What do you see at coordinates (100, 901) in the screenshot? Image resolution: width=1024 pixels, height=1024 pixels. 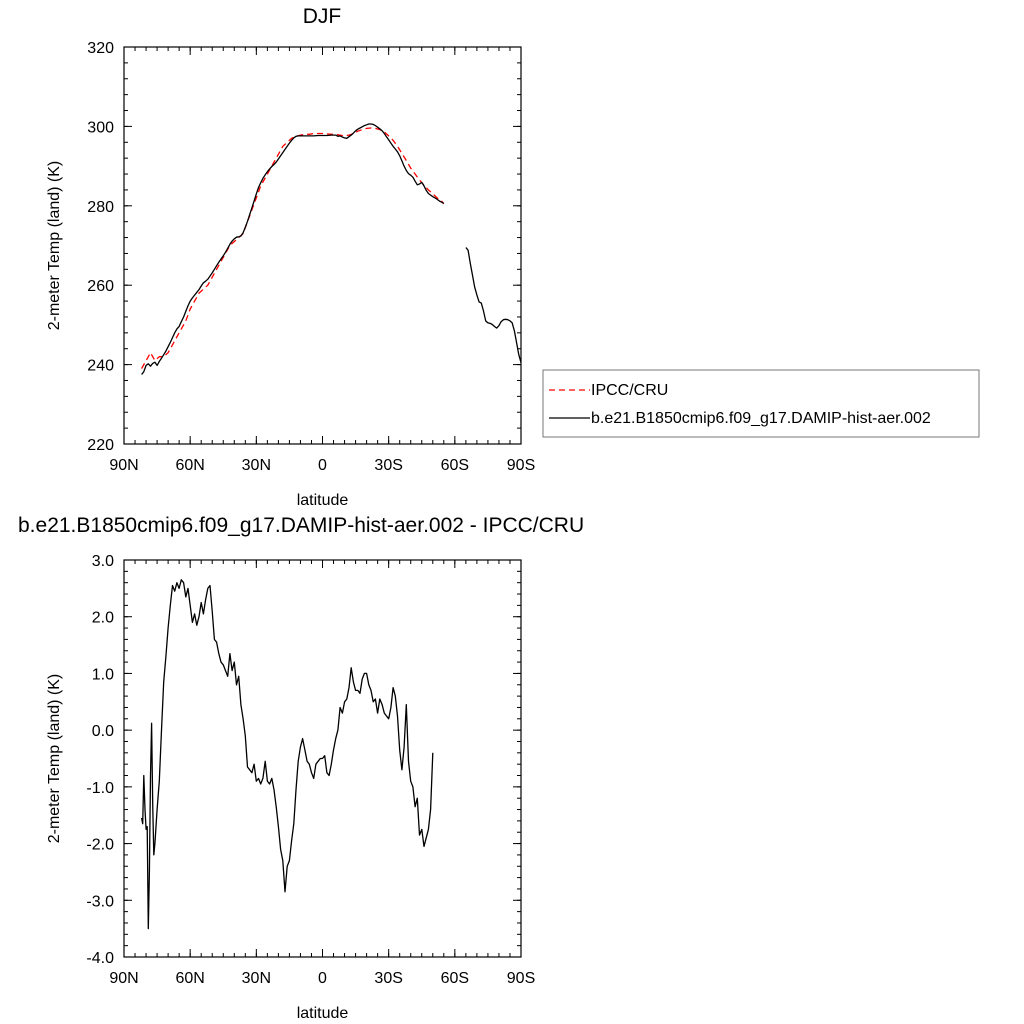 I see `y-tick-label: -3.0` at bounding box center [100, 901].